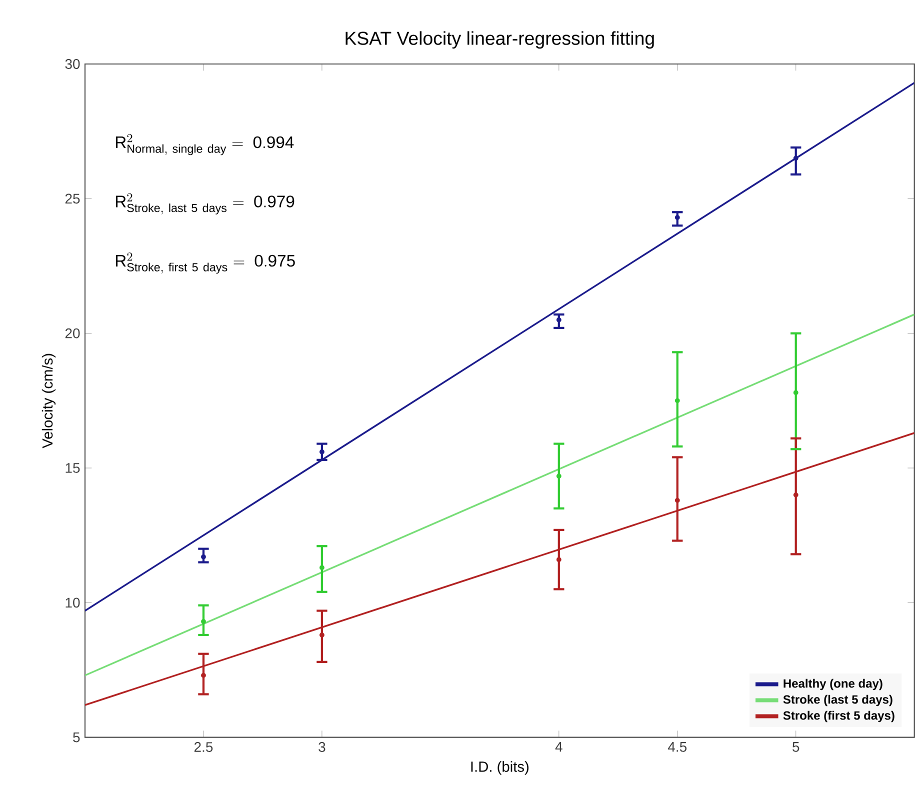  Describe the element at coordinates (72, 199) in the screenshot. I see `y-tick-label: 25` at that location.